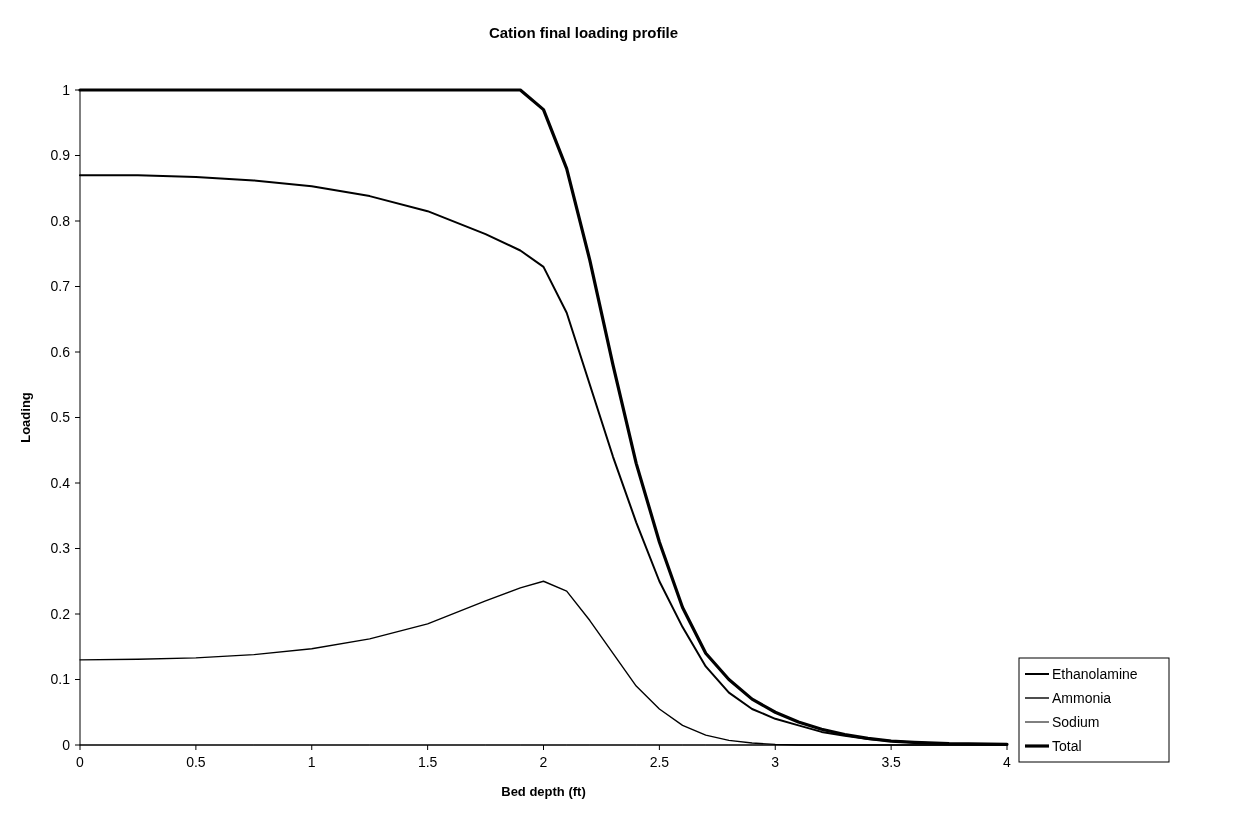 The height and width of the screenshot is (818, 1241). I want to click on y-tick-label: 0.7, so click(60, 286).